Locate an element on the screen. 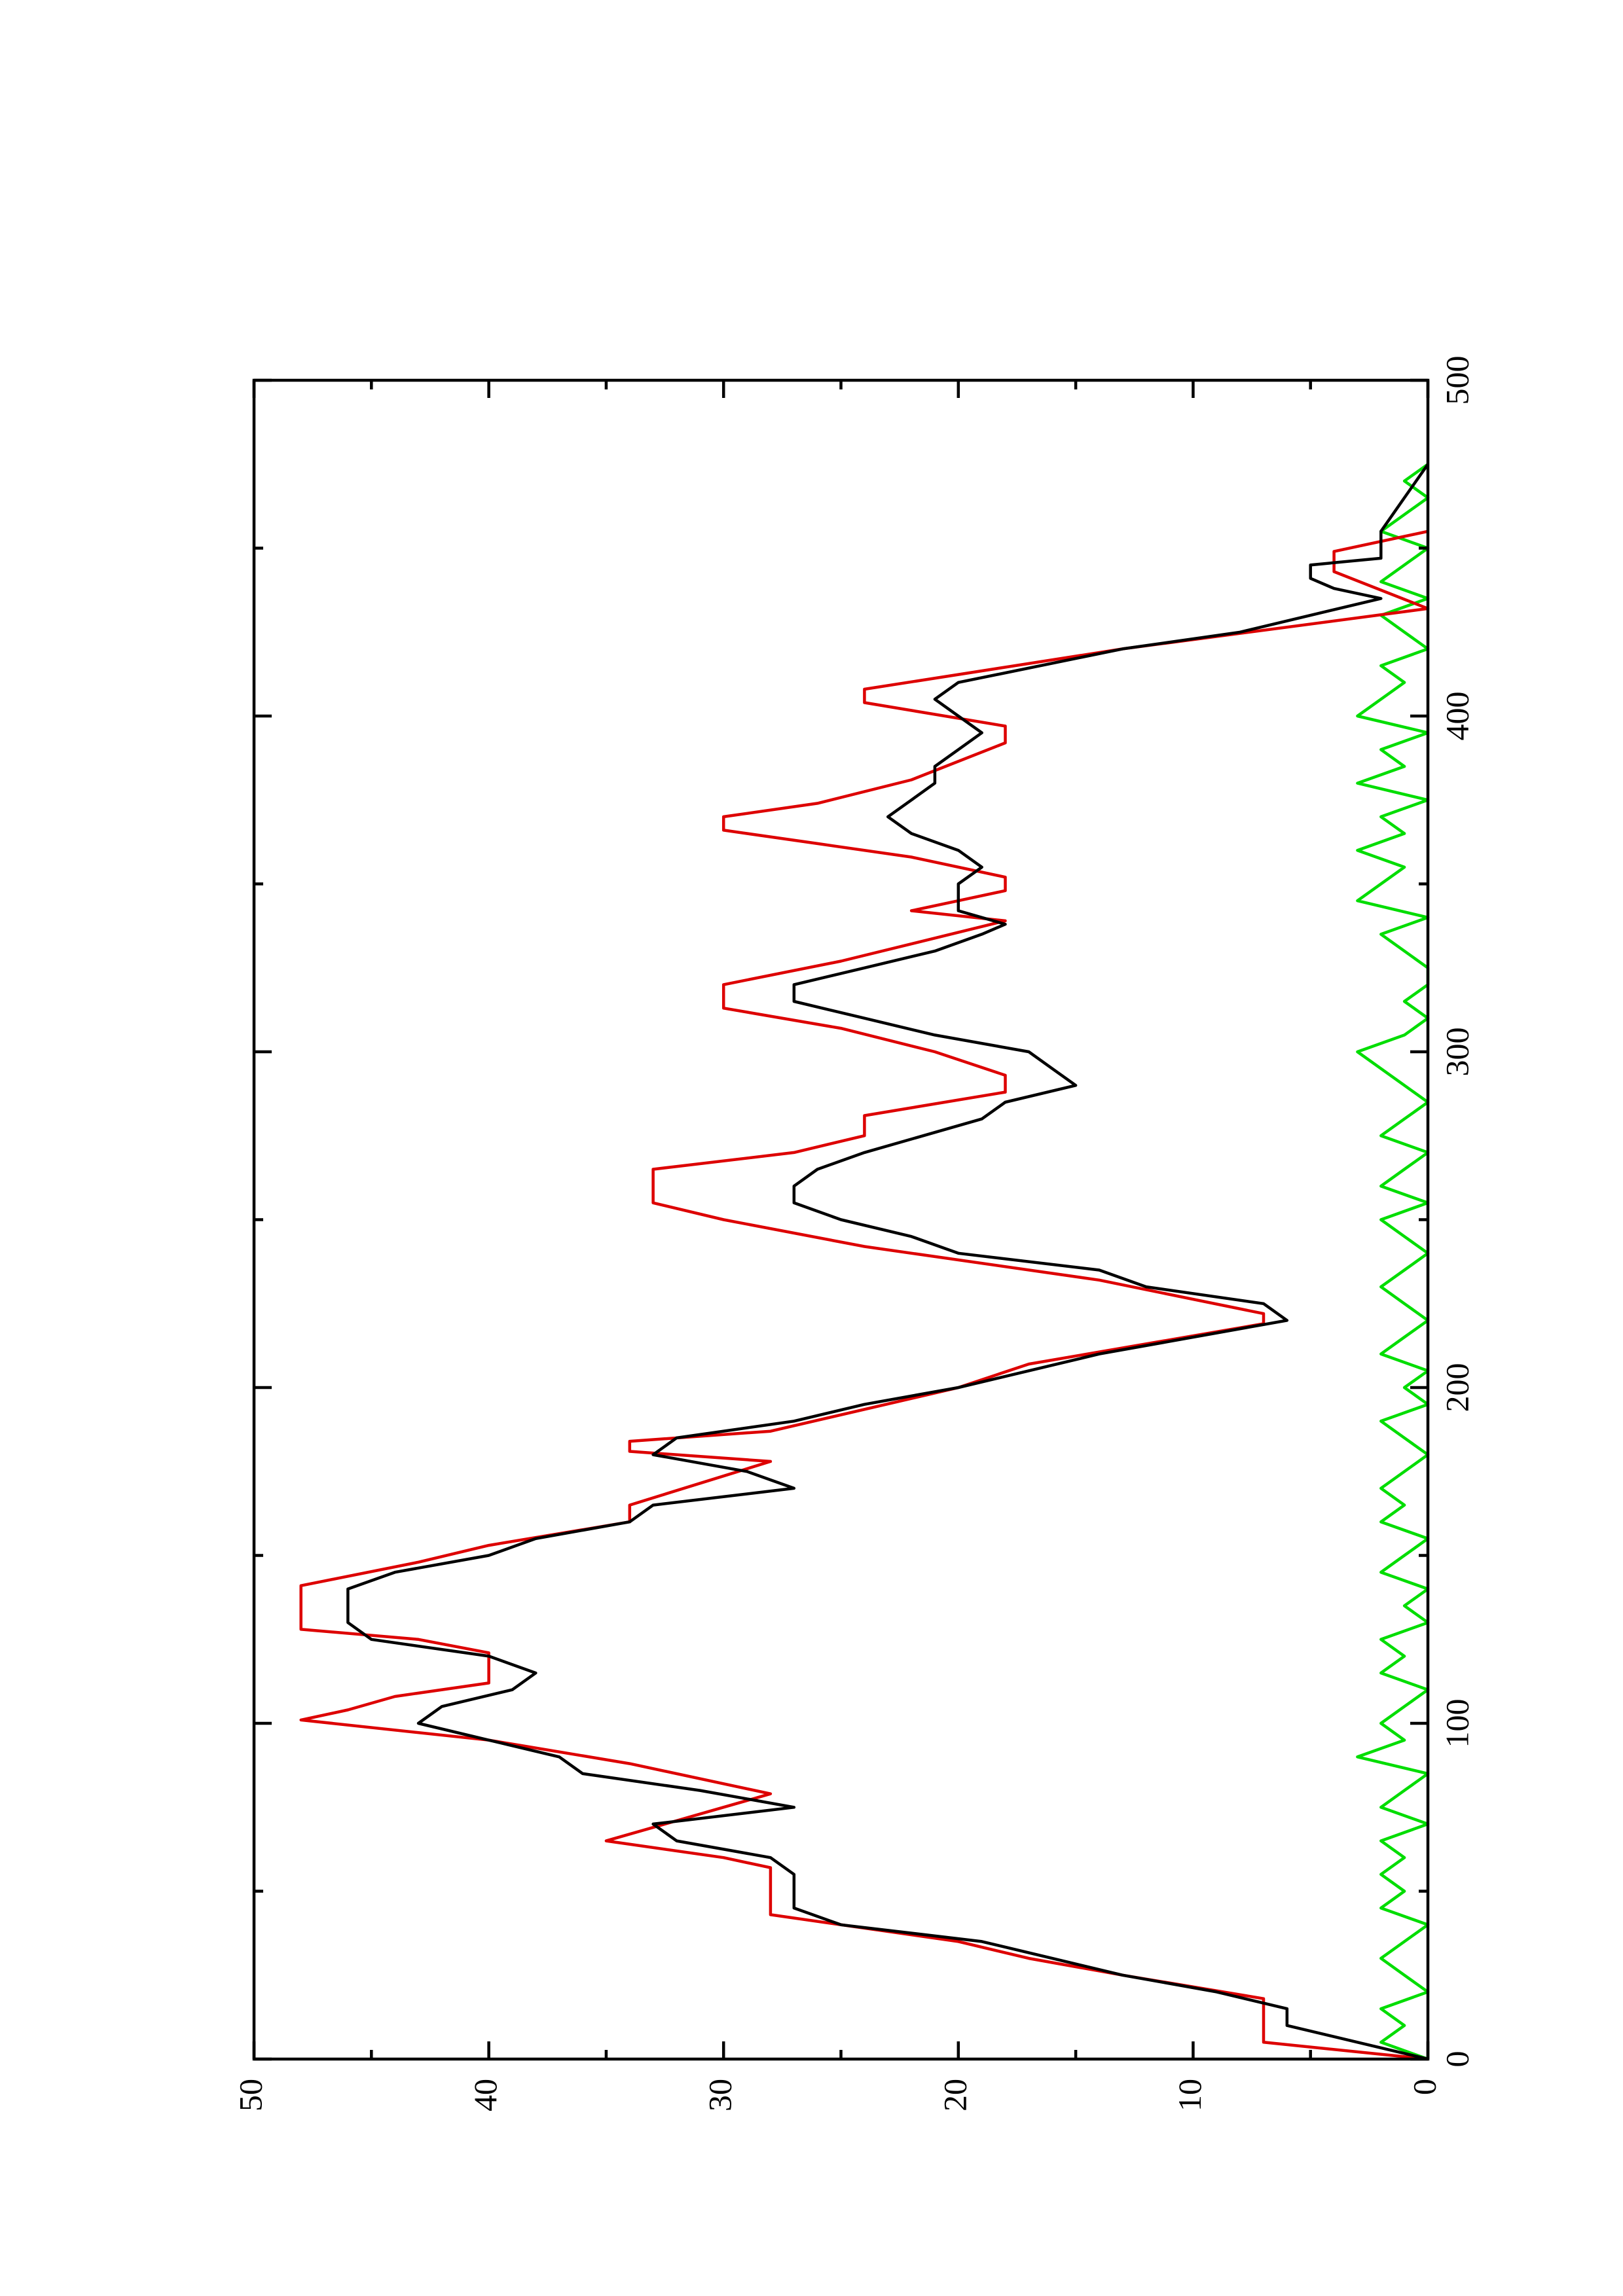 The height and width of the screenshot is (2296, 1623). y-tick-label: 0 is located at coordinates (1424, 2087).